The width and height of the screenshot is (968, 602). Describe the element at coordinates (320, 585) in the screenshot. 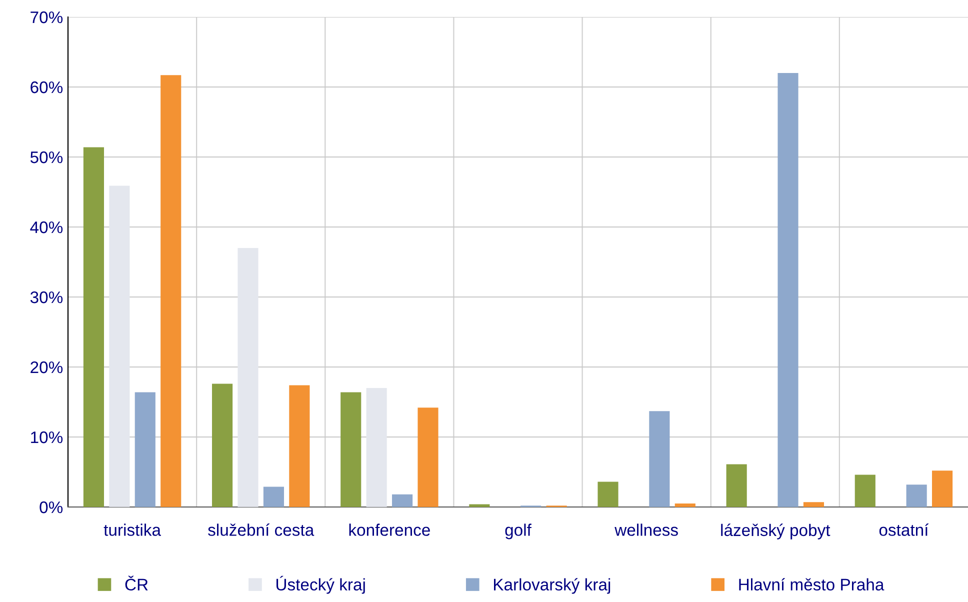

I see `legend-label: Ústecký kraj` at that location.